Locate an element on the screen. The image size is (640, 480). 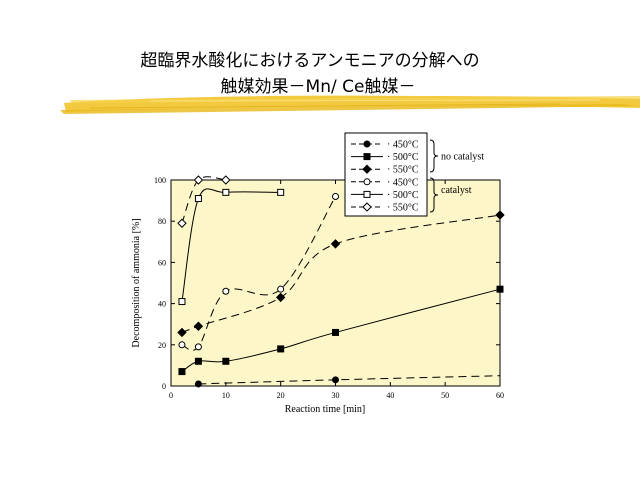
x-tick-label: 50 is located at coordinates (445, 395).